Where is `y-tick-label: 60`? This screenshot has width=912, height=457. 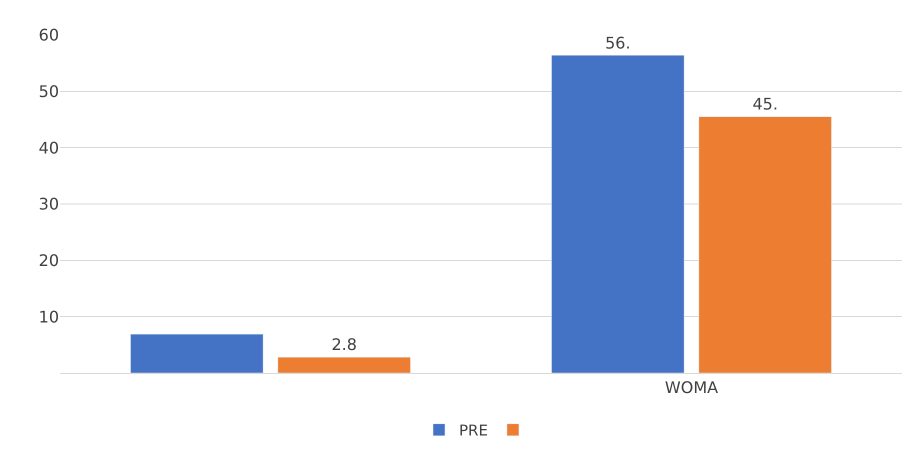
y-tick-label: 60 is located at coordinates (48, 35).